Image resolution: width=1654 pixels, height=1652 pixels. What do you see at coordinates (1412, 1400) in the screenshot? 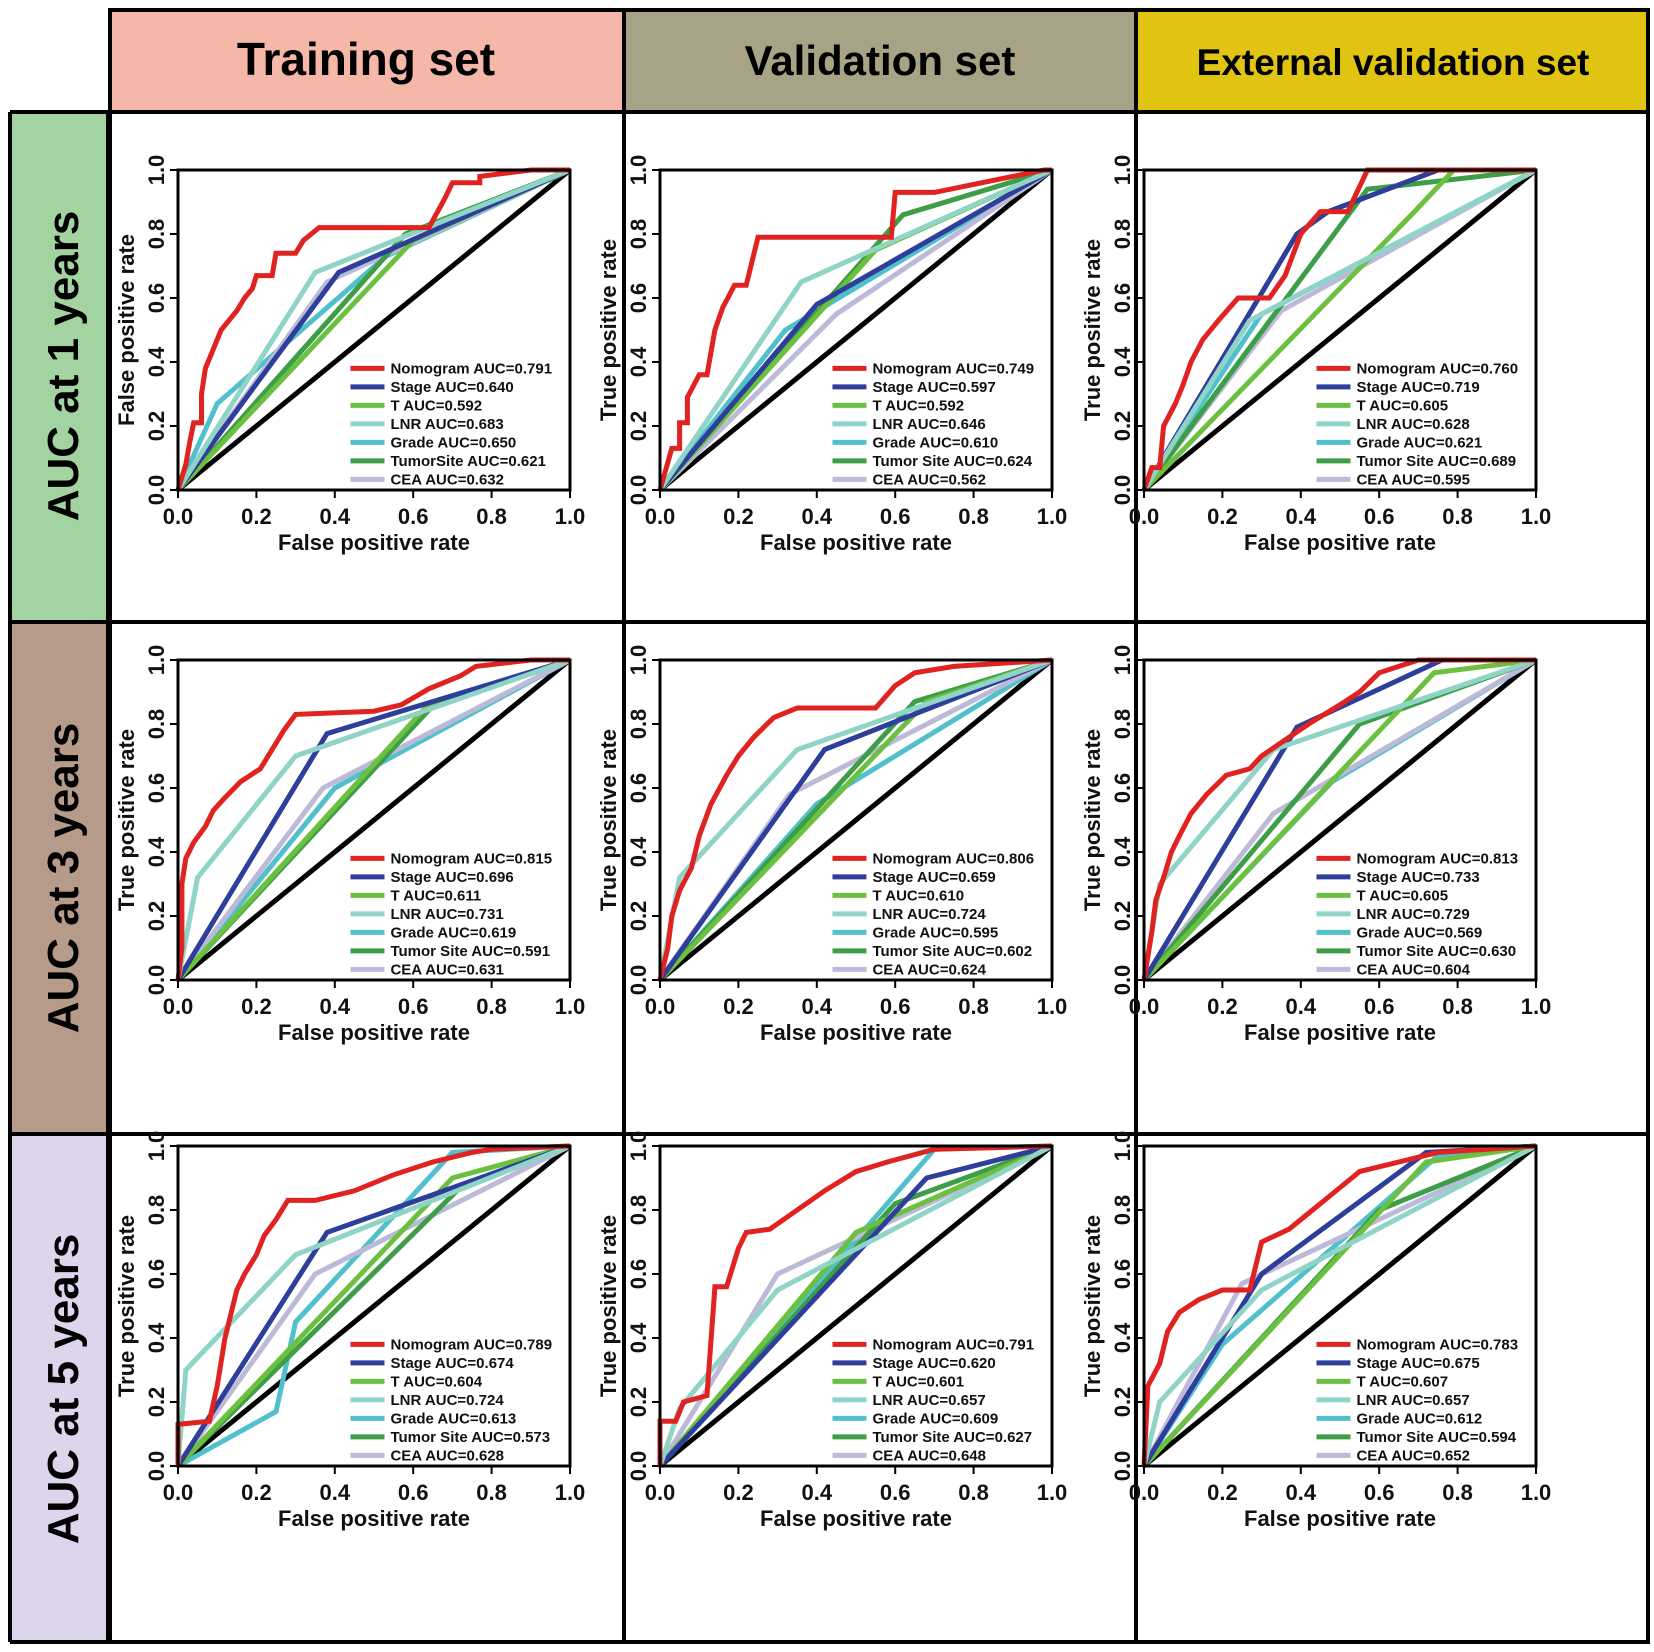
I see `legend-label-lnr: LNR AUC=0.657` at bounding box center [1412, 1400].